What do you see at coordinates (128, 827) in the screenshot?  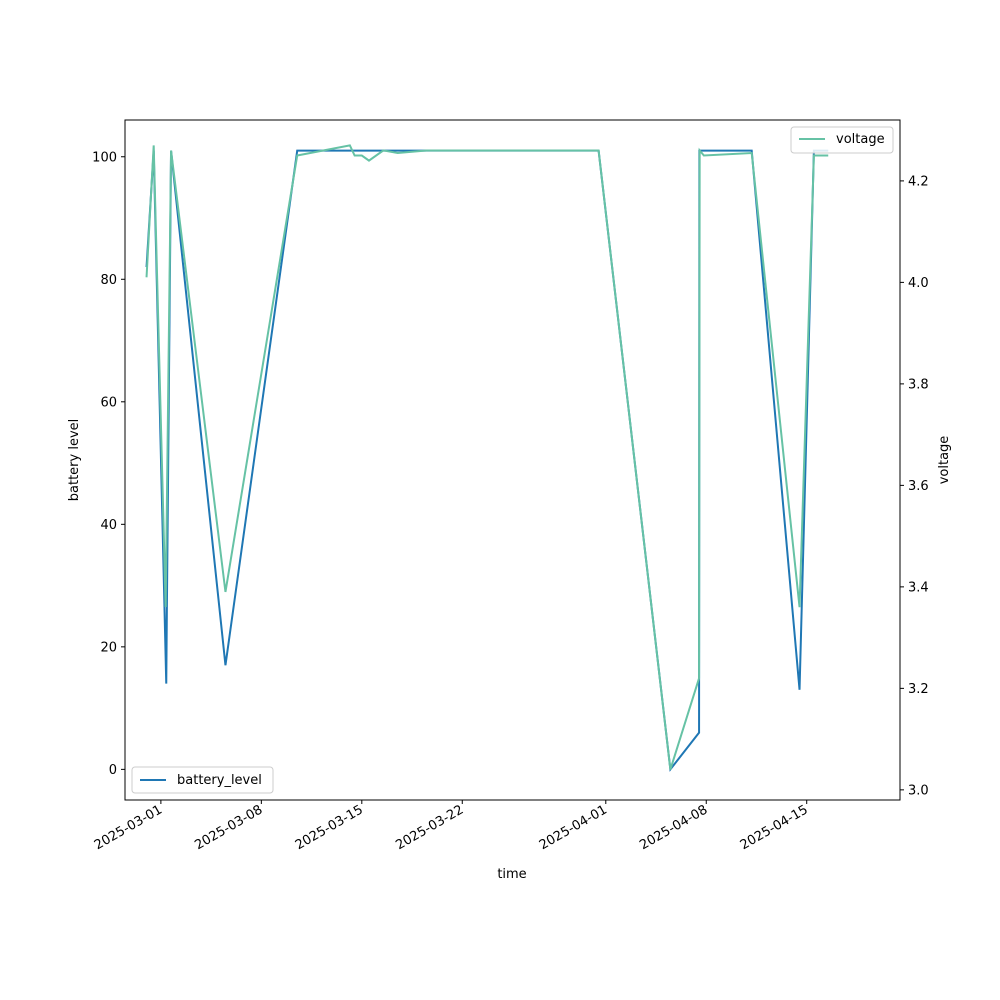 I see `x-tick-label: 2025-03-01` at bounding box center [128, 827].